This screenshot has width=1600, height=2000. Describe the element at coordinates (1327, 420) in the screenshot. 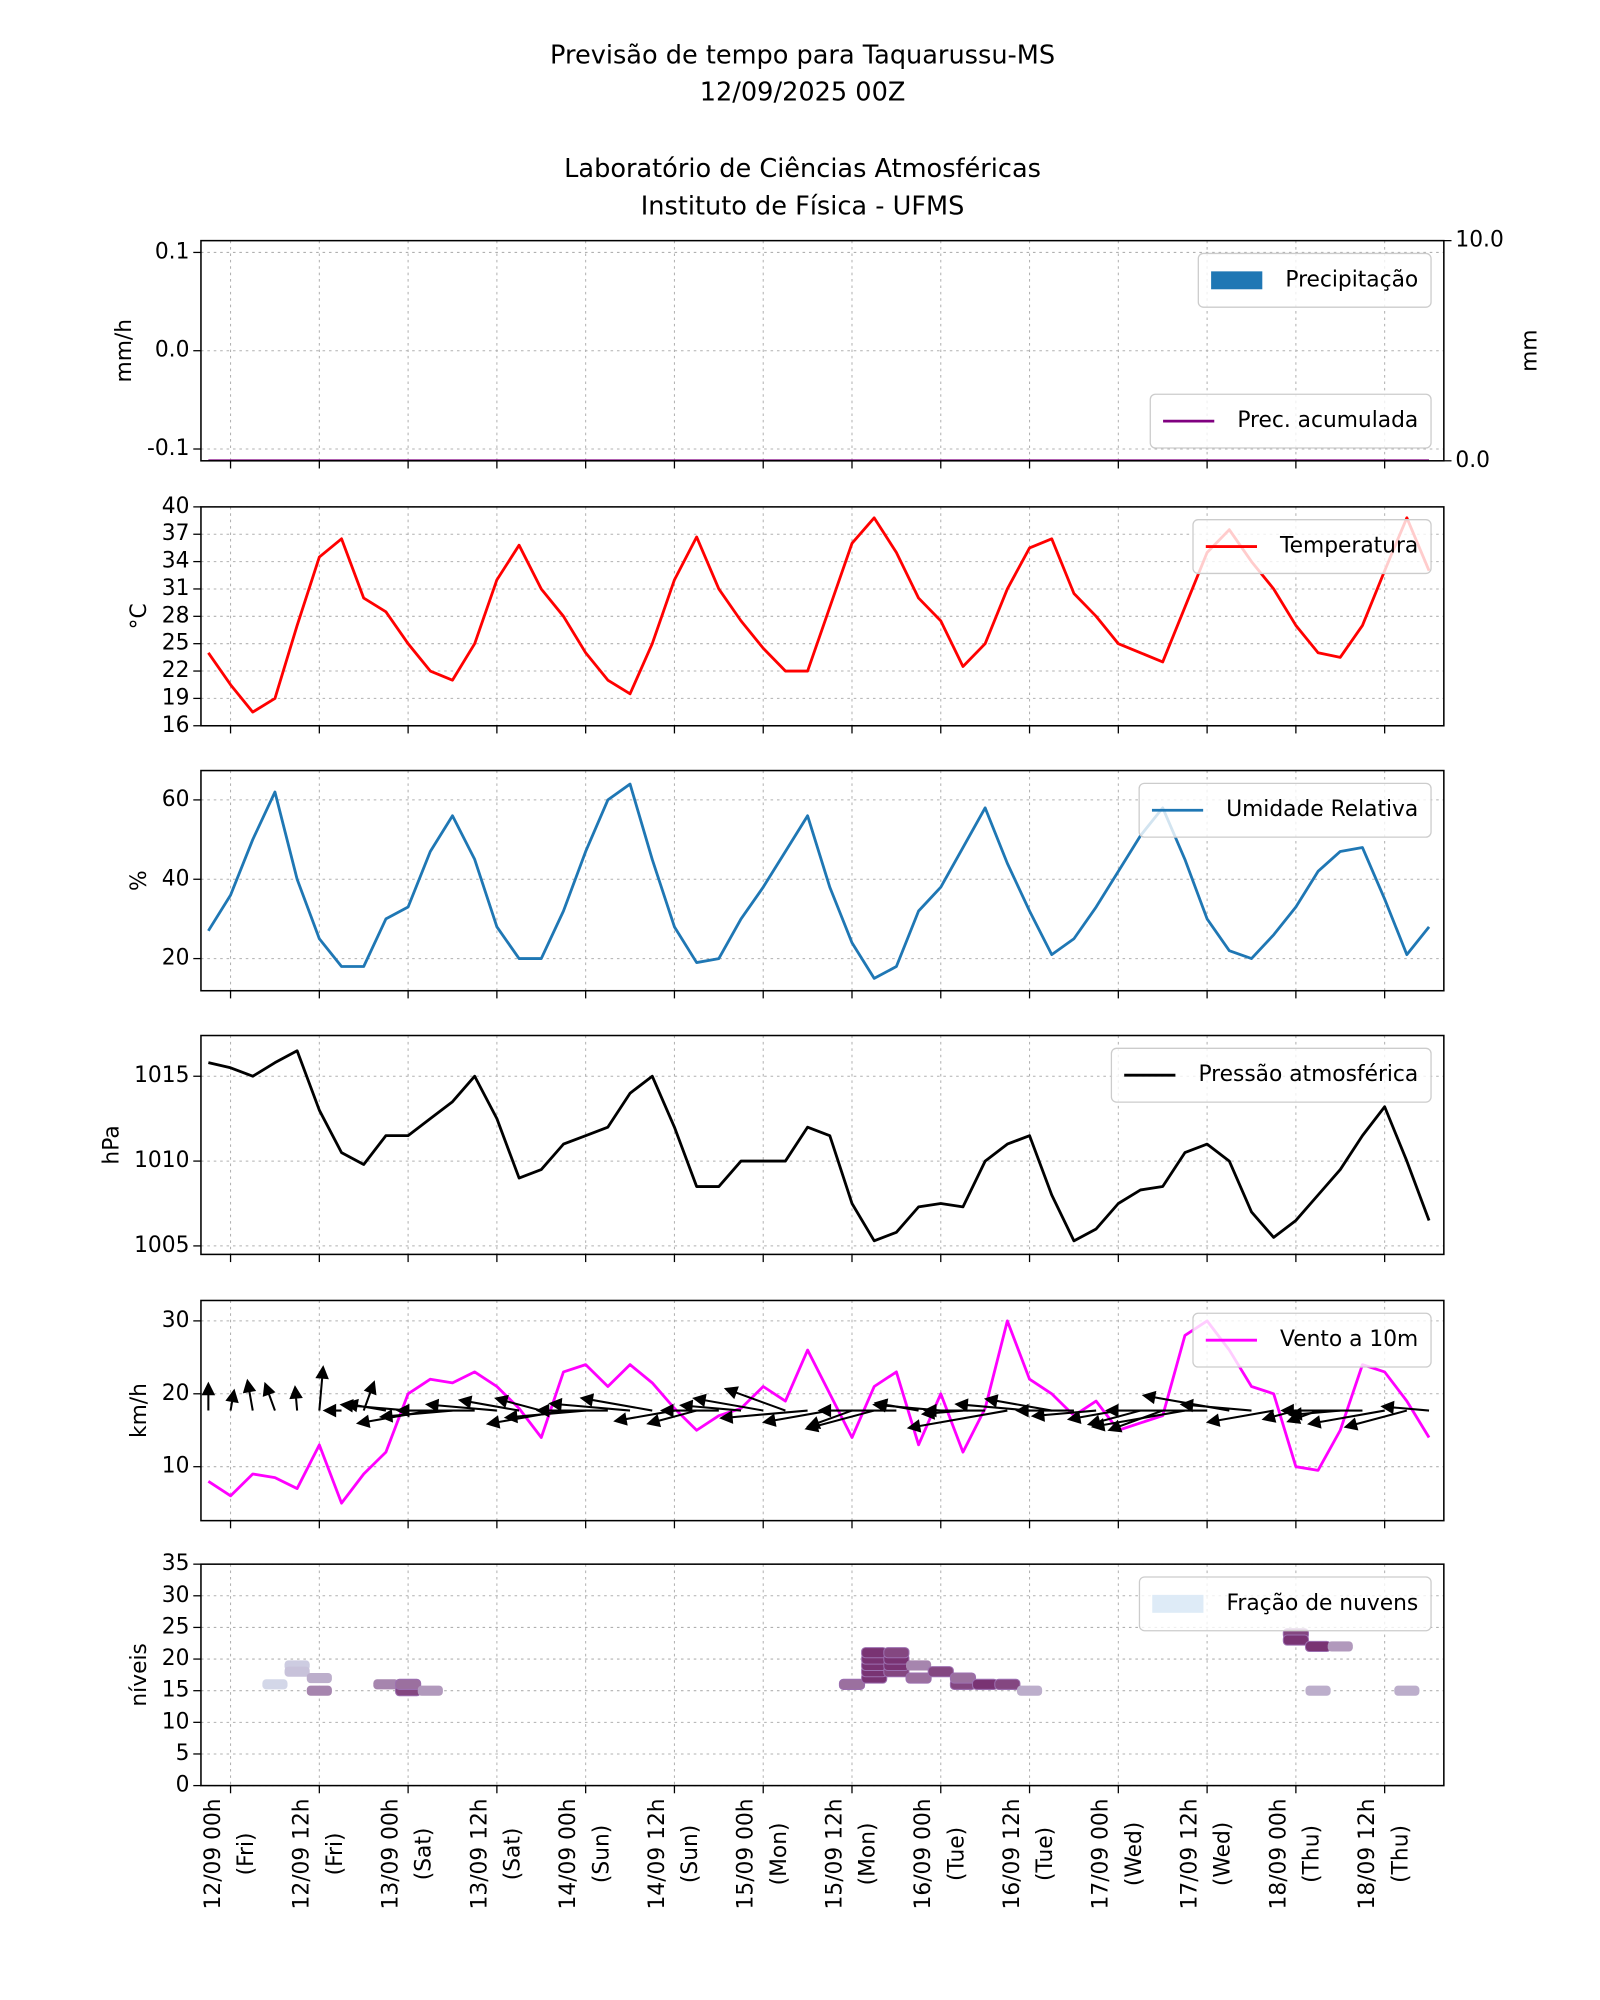

I see `legend-label: Prec. acumulada` at that location.